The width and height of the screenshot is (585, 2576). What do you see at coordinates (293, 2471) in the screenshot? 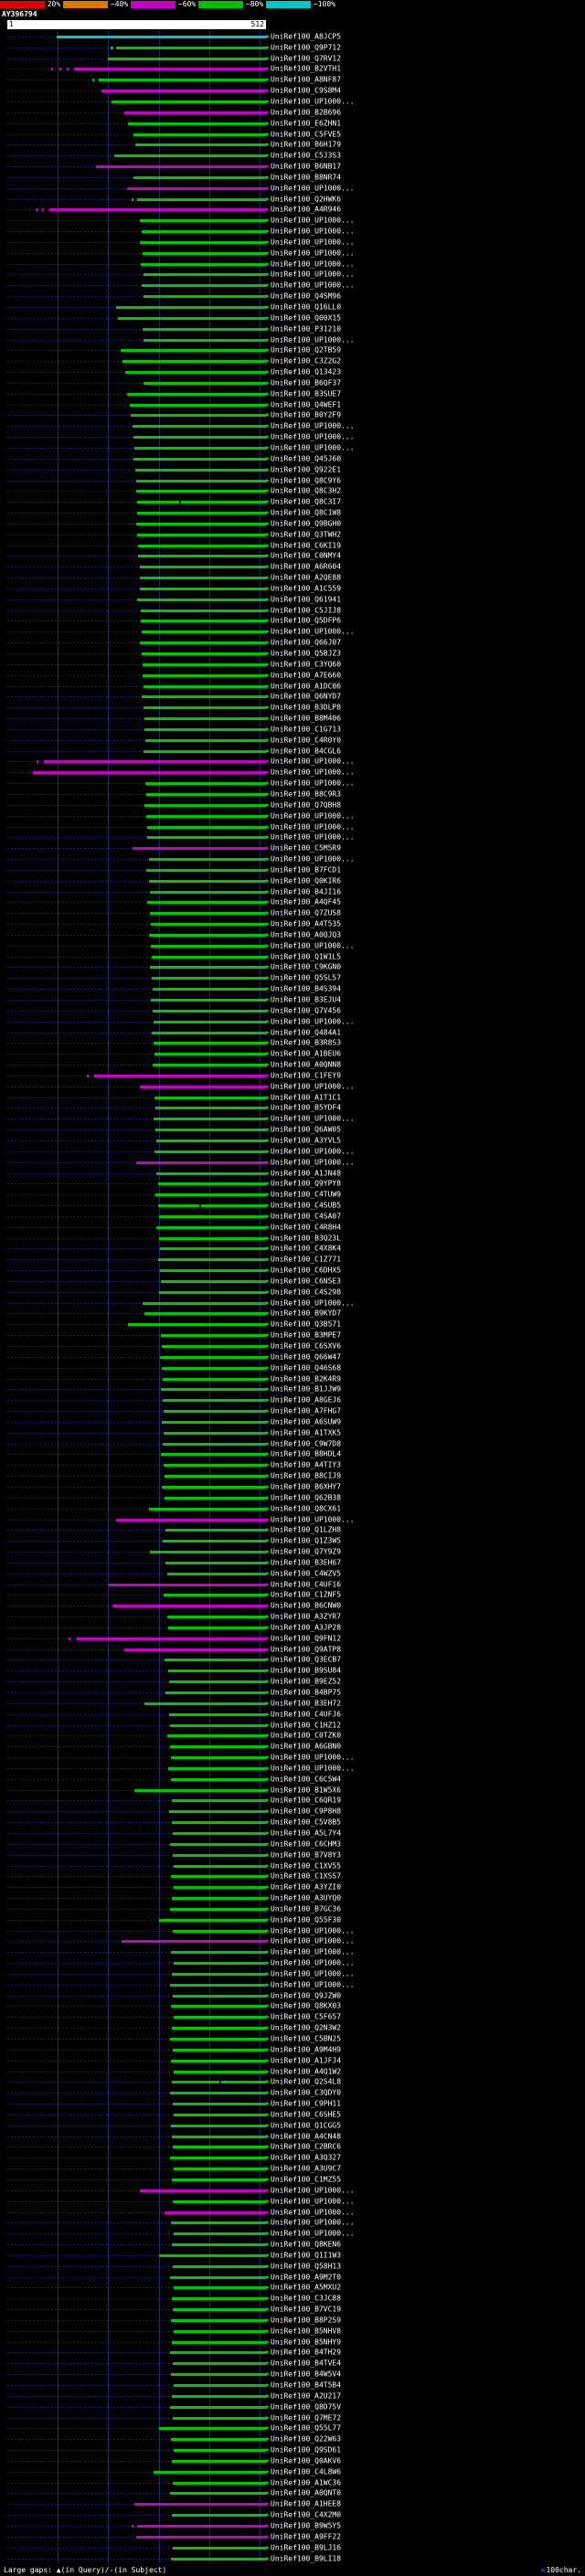
I see `hit-row: UniRef100_C4L8W6` at bounding box center [293, 2471].